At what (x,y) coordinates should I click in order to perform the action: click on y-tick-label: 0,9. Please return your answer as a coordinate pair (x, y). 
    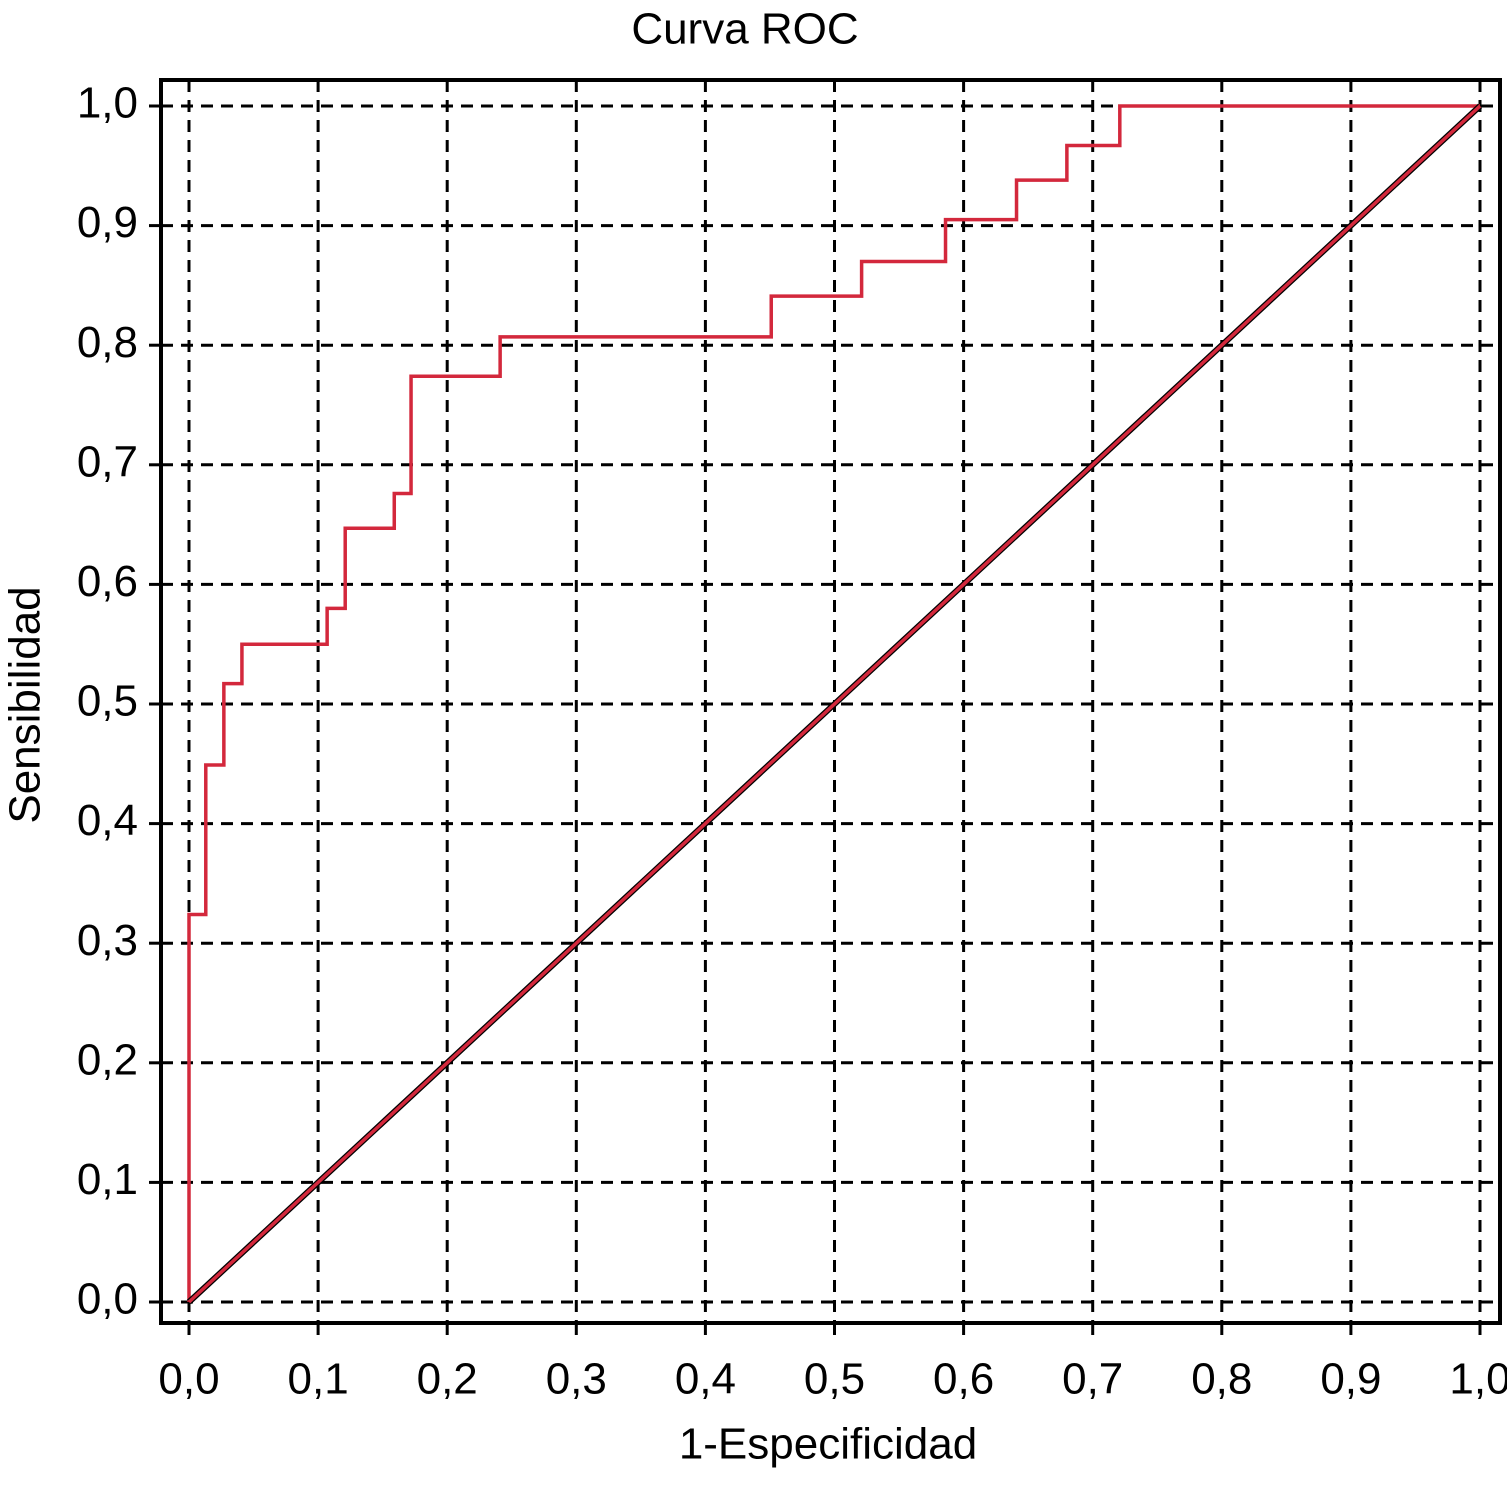
    Looking at the image, I should click on (107, 222).